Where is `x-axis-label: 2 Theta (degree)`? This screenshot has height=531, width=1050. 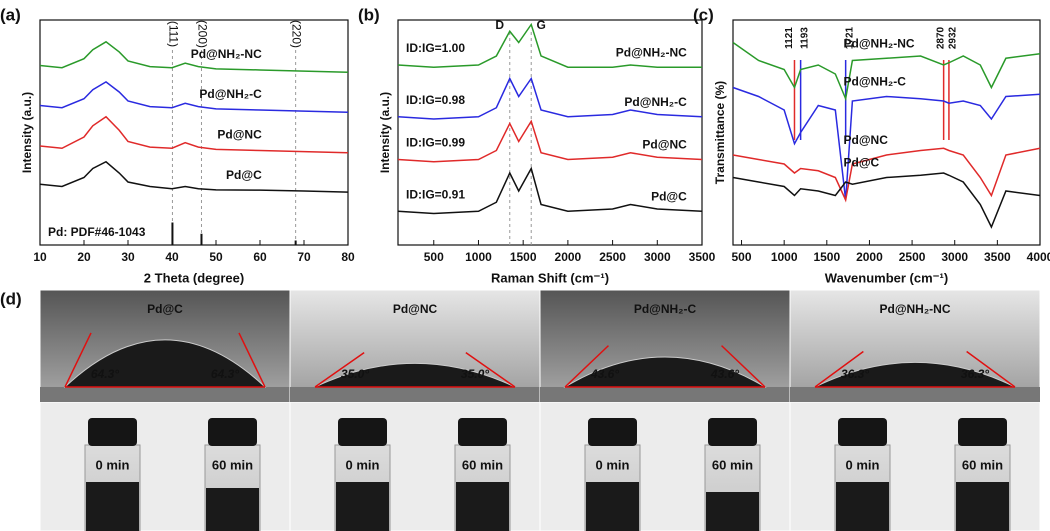
x-axis-label: 2 Theta (degree) is located at coordinates (194, 277).